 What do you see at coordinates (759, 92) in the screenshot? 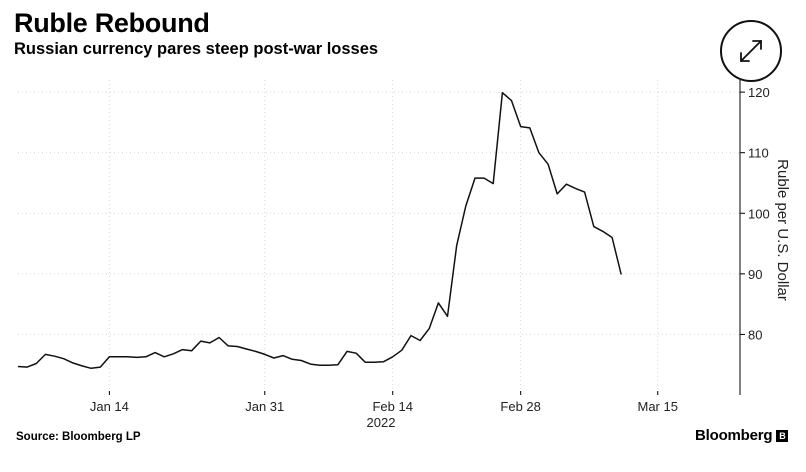
I see `y-tick-label: 120` at bounding box center [759, 92].